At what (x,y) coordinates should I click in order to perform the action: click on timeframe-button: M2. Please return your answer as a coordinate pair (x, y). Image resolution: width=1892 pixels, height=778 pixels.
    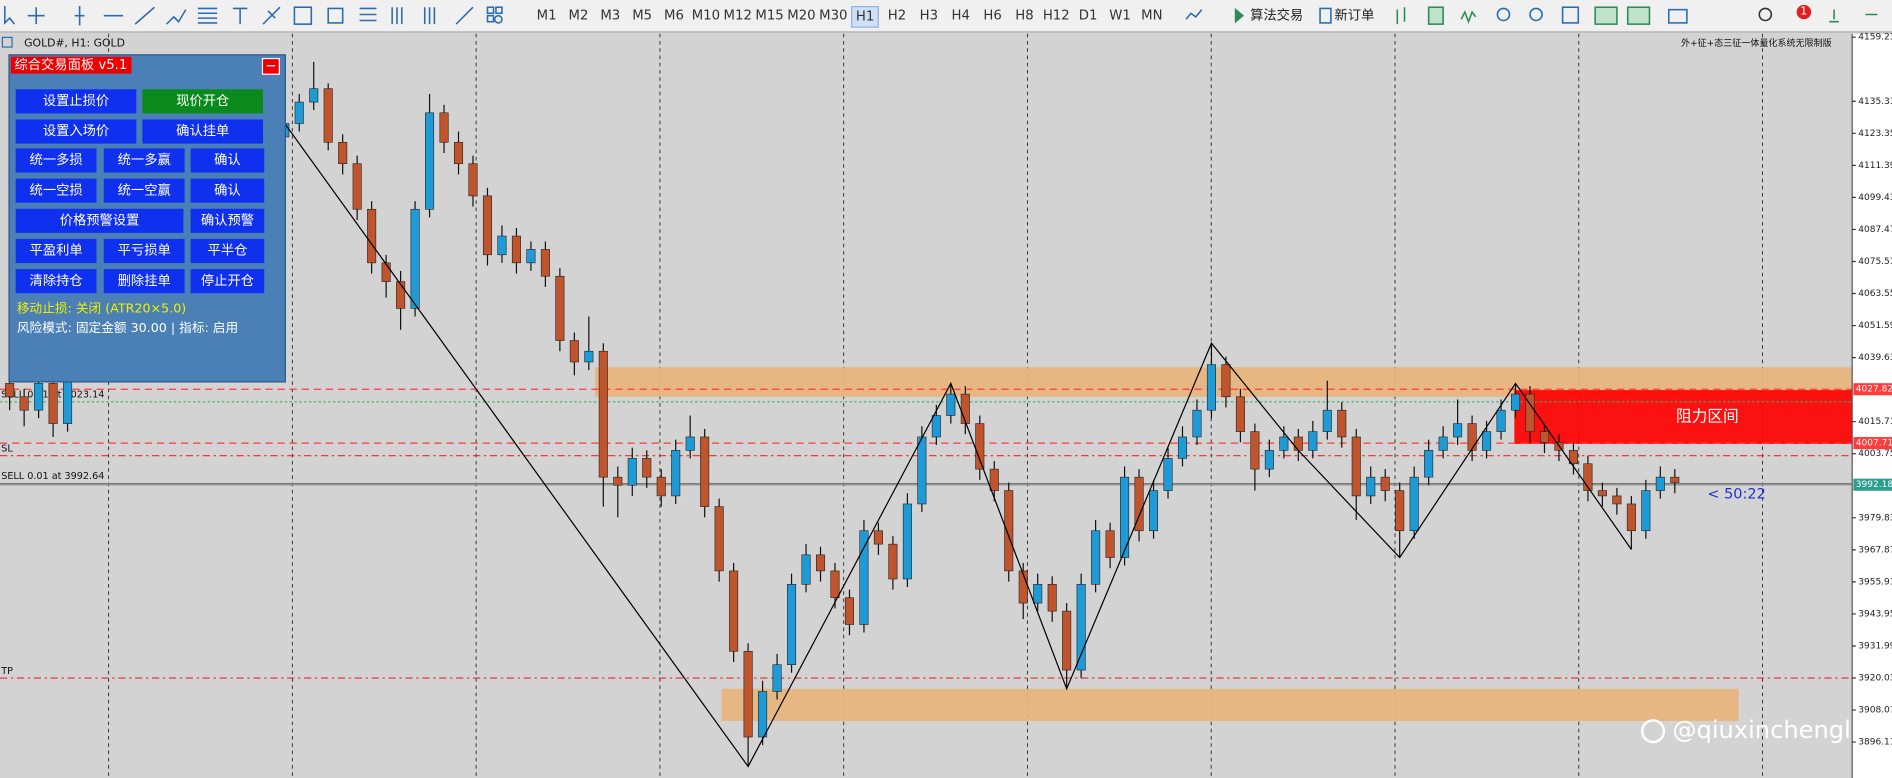
    Looking at the image, I should click on (578, 15).